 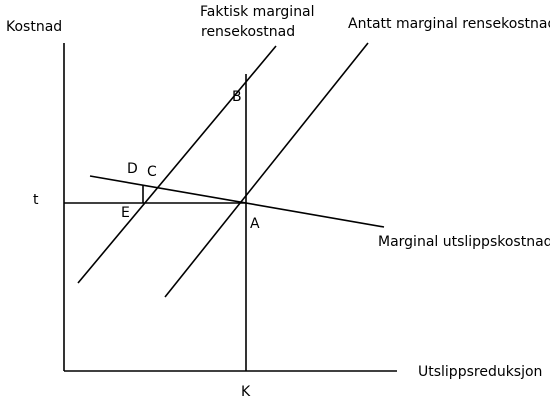 I want to click on assumed-marginal-cost-label: Antatt marginal rensekostnad, so click(x=449, y=24).